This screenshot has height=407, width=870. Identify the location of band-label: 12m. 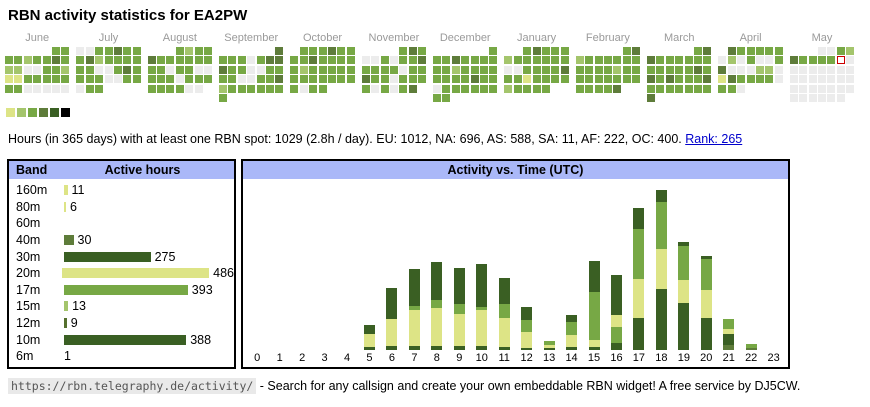
(28, 323).